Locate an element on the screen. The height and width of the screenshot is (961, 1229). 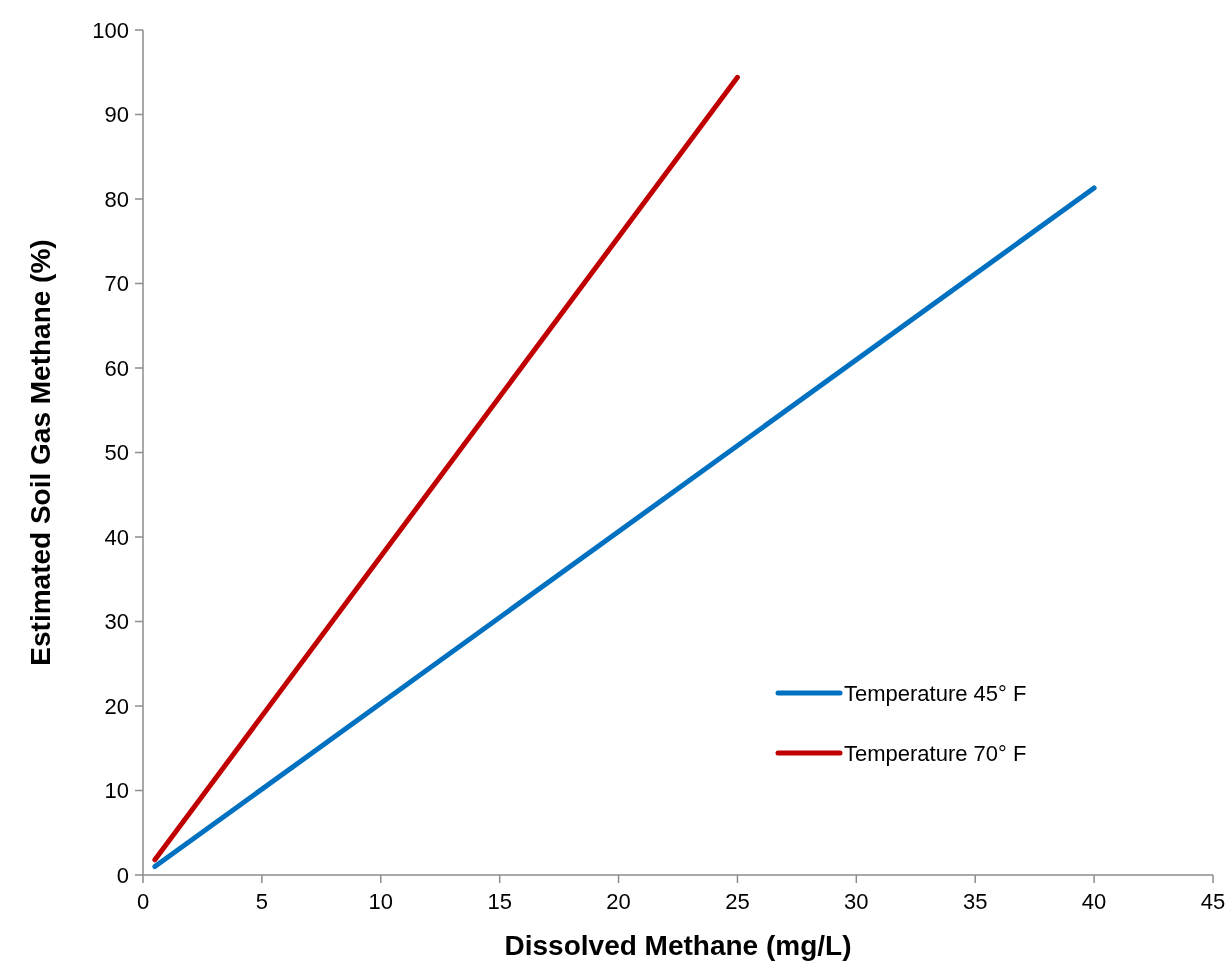
legend-label: Temperature 45° F is located at coordinates (935, 693).